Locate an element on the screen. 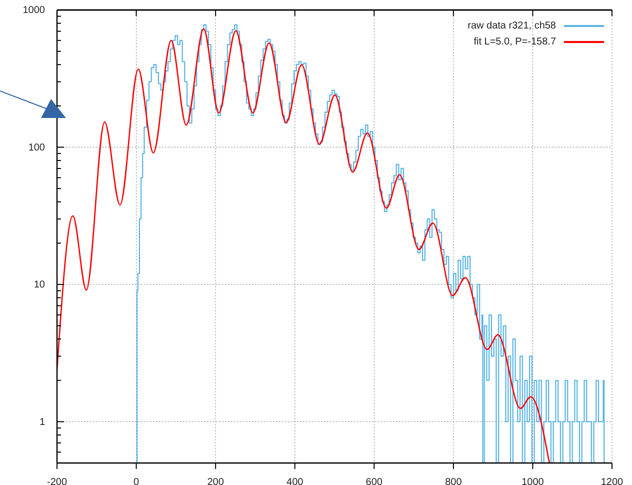 This screenshot has height=485, width=632. y-tick-label: 100 is located at coordinates (37, 148).